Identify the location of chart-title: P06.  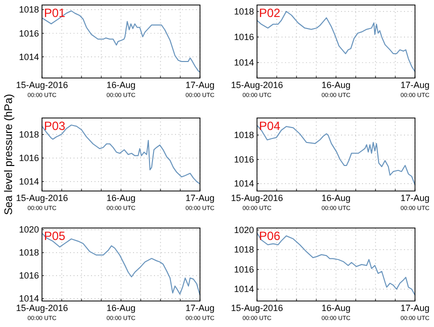
(270, 236).